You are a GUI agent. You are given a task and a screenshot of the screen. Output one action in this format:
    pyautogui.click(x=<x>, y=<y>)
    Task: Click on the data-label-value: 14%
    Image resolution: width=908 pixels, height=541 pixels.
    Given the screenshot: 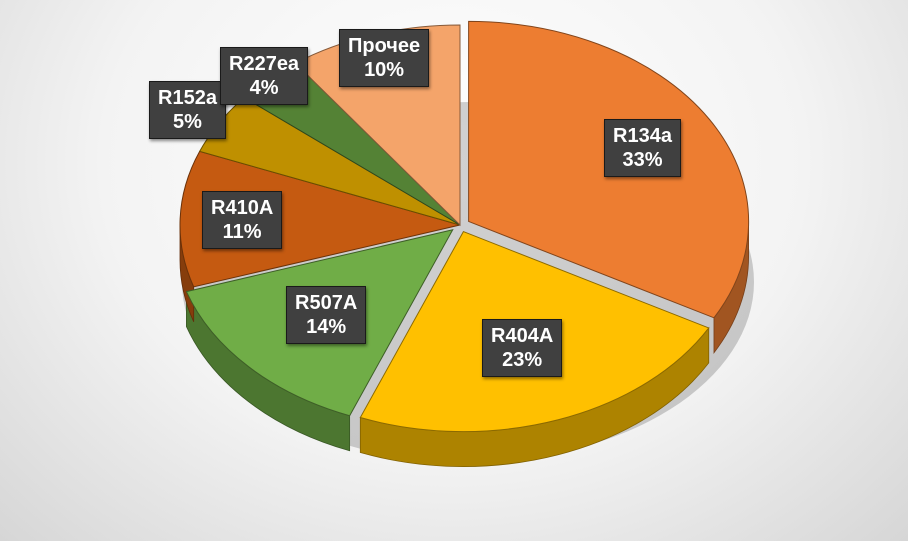 What is the action you would take?
    pyautogui.click(x=326, y=327)
    